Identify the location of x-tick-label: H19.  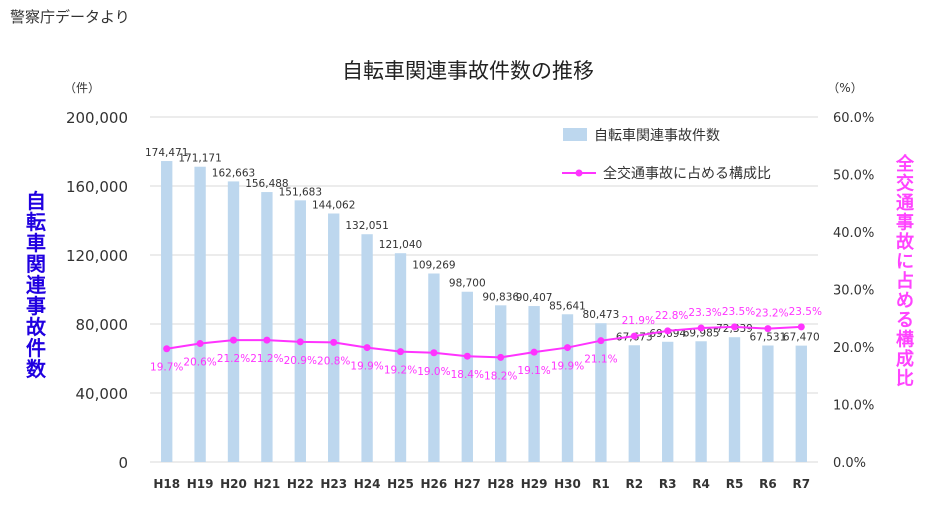
(200, 484).